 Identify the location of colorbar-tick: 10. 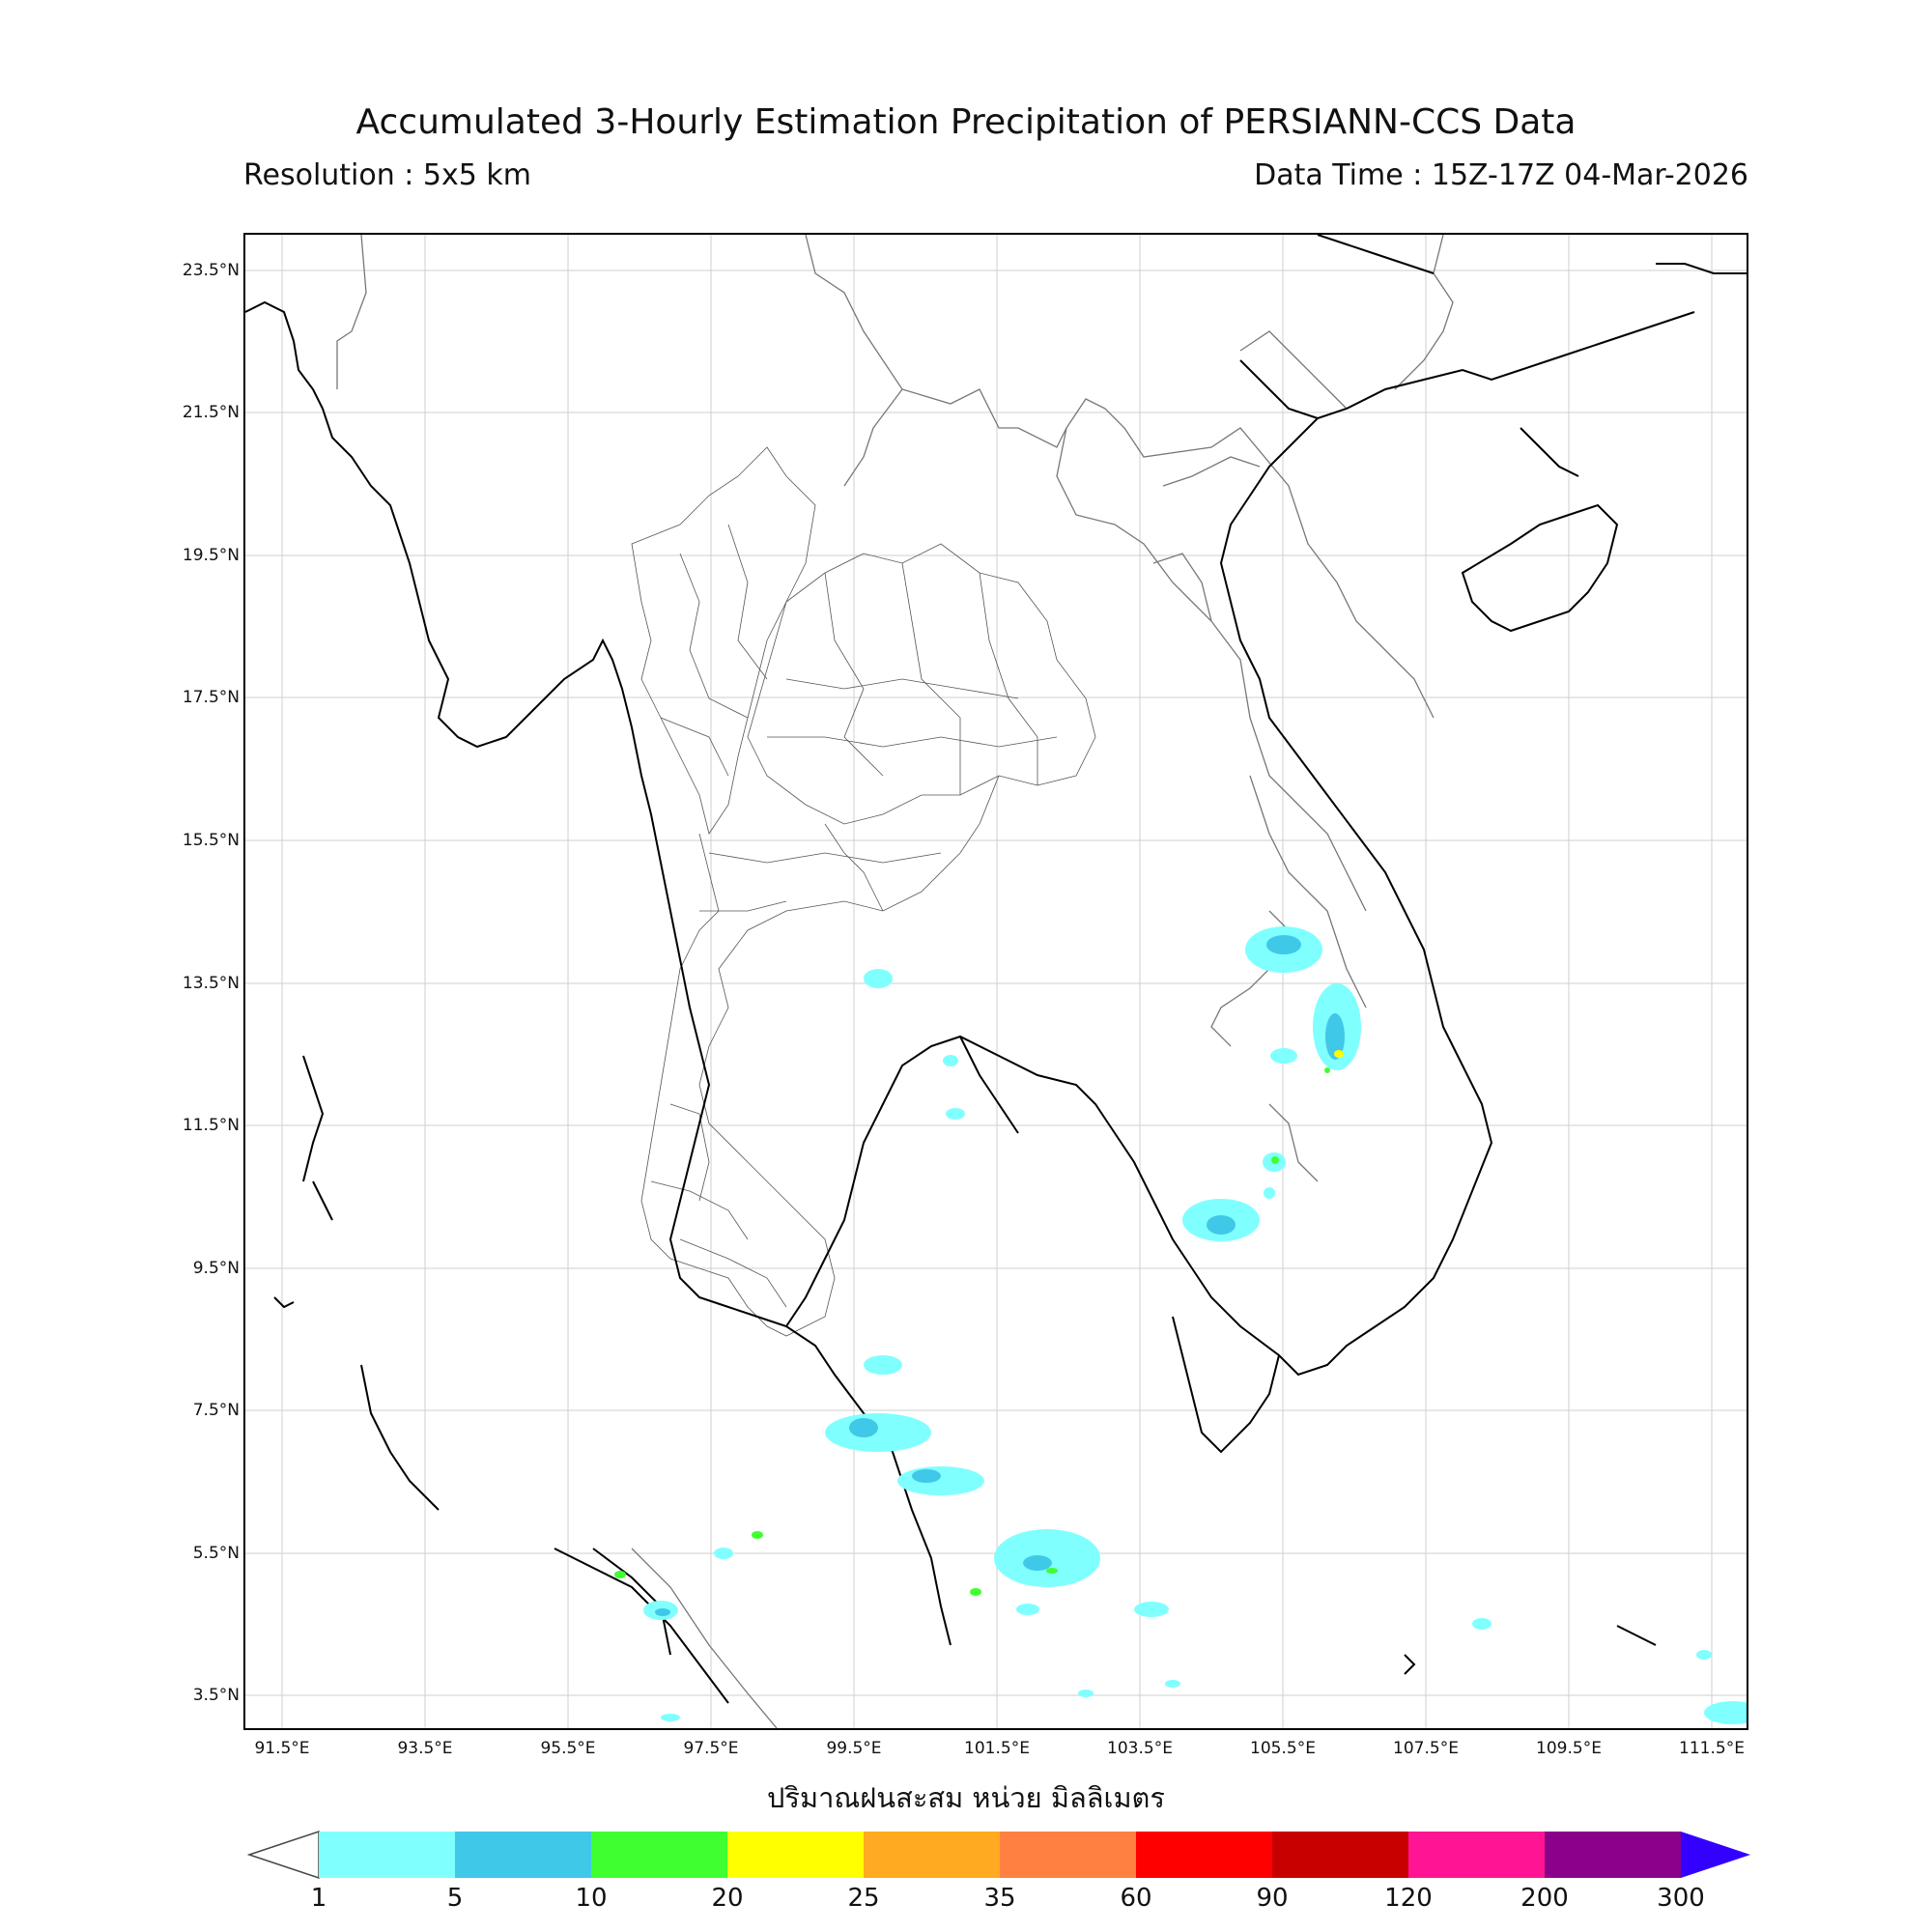
(591, 1898).